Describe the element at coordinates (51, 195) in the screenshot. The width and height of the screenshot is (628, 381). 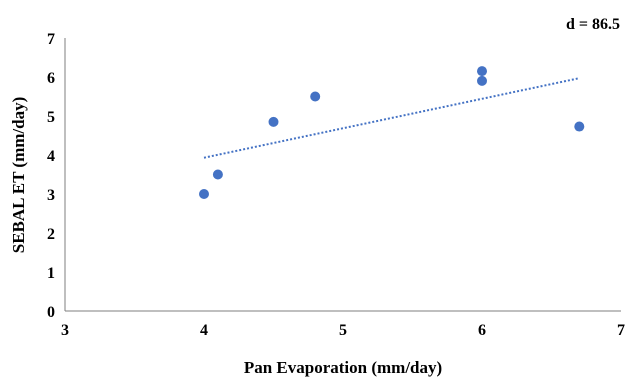
I see `y-tick-label: 3` at that location.